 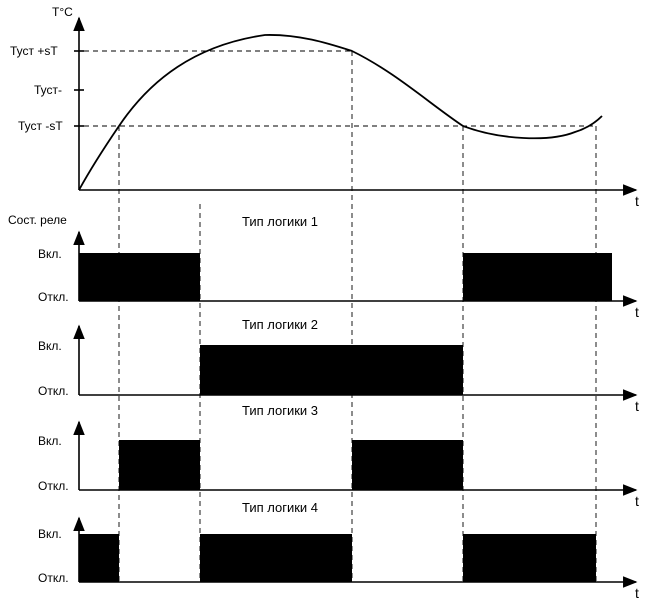 What do you see at coordinates (637, 201) in the screenshot?
I see `time-axis-label: t` at bounding box center [637, 201].